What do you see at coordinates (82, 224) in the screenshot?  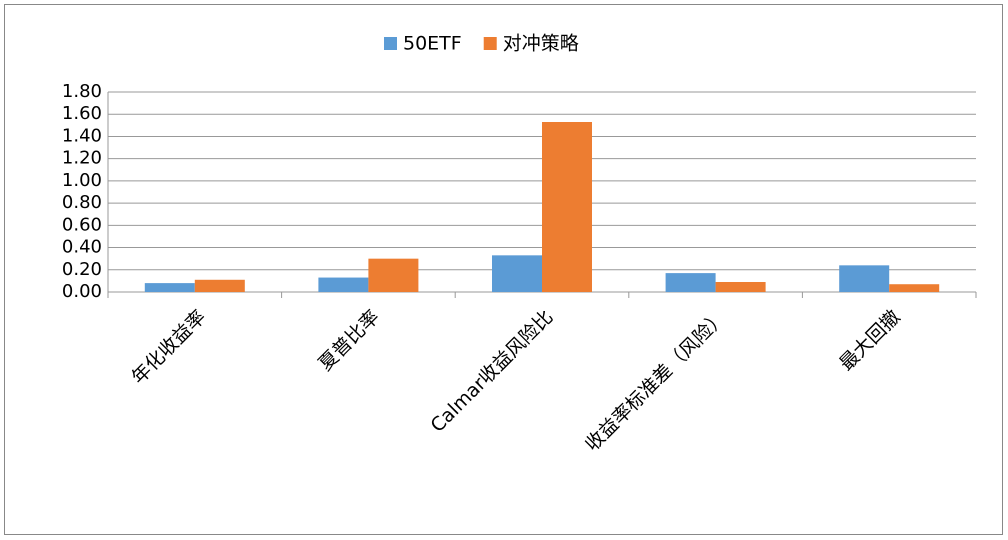 I see `y-tick-label: 0.60` at bounding box center [82, 224].